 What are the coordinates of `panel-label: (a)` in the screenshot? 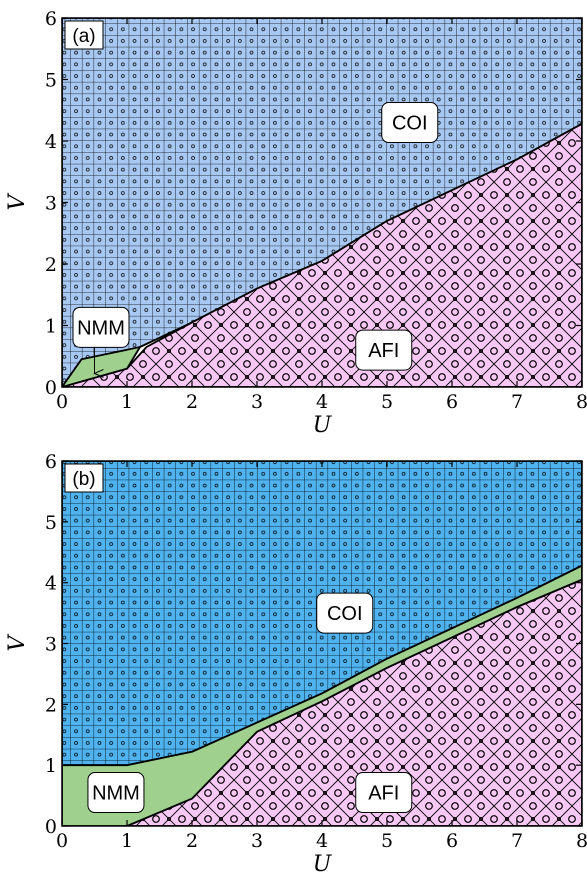 It's located at (83, 36).